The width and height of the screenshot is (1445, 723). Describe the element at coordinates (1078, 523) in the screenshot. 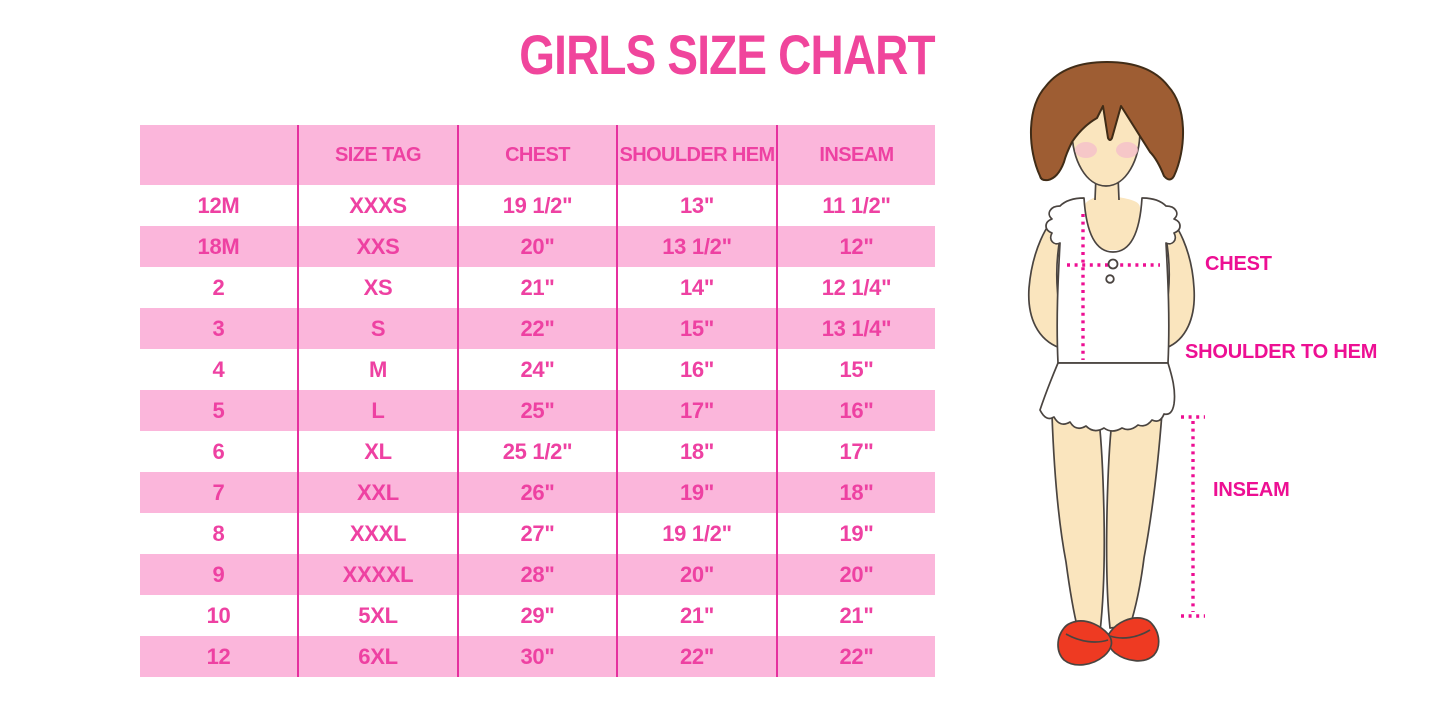

I see `girl-left-leg` at that location.